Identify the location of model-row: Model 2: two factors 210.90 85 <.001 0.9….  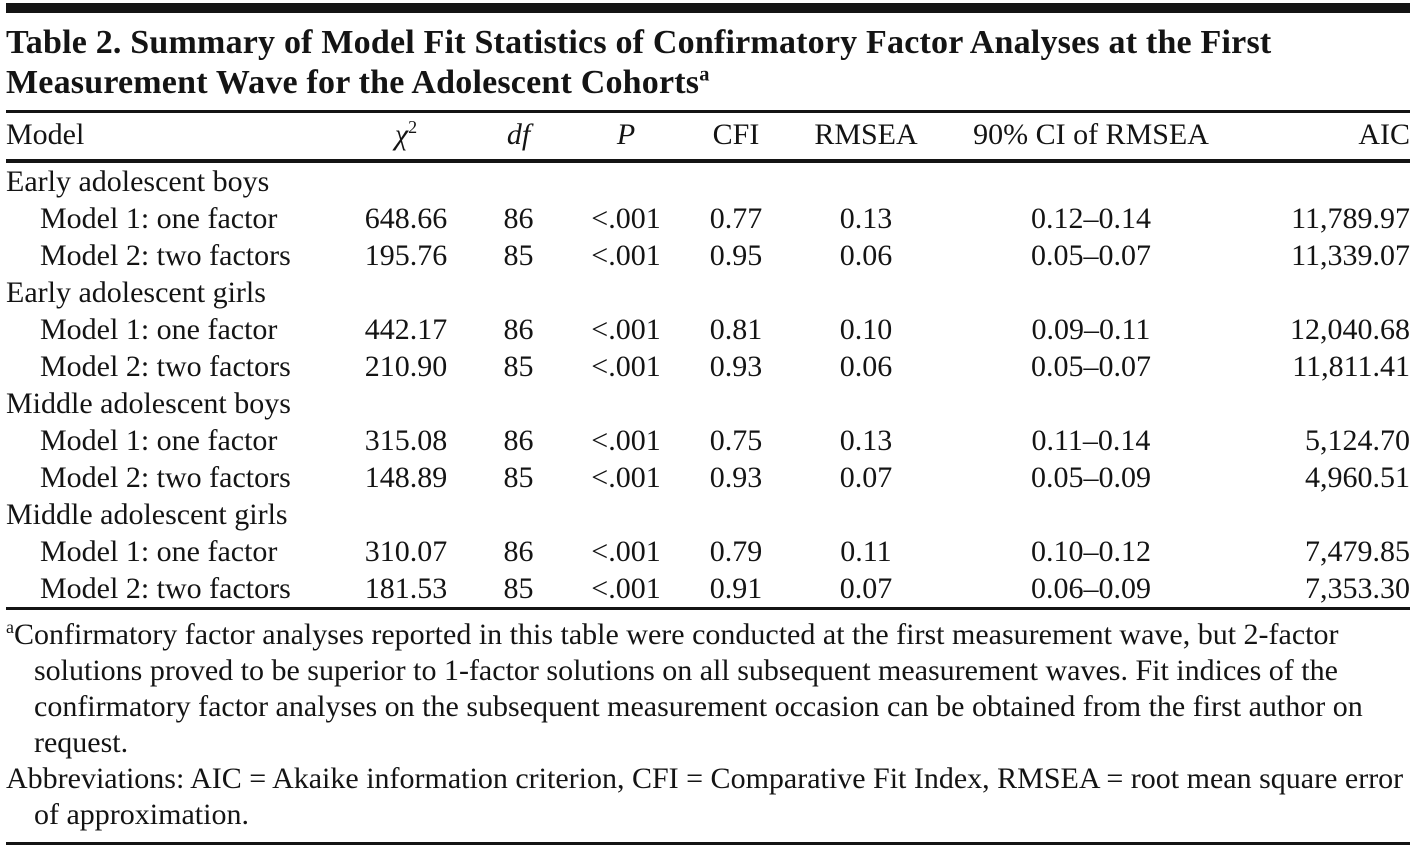
(708, 366).